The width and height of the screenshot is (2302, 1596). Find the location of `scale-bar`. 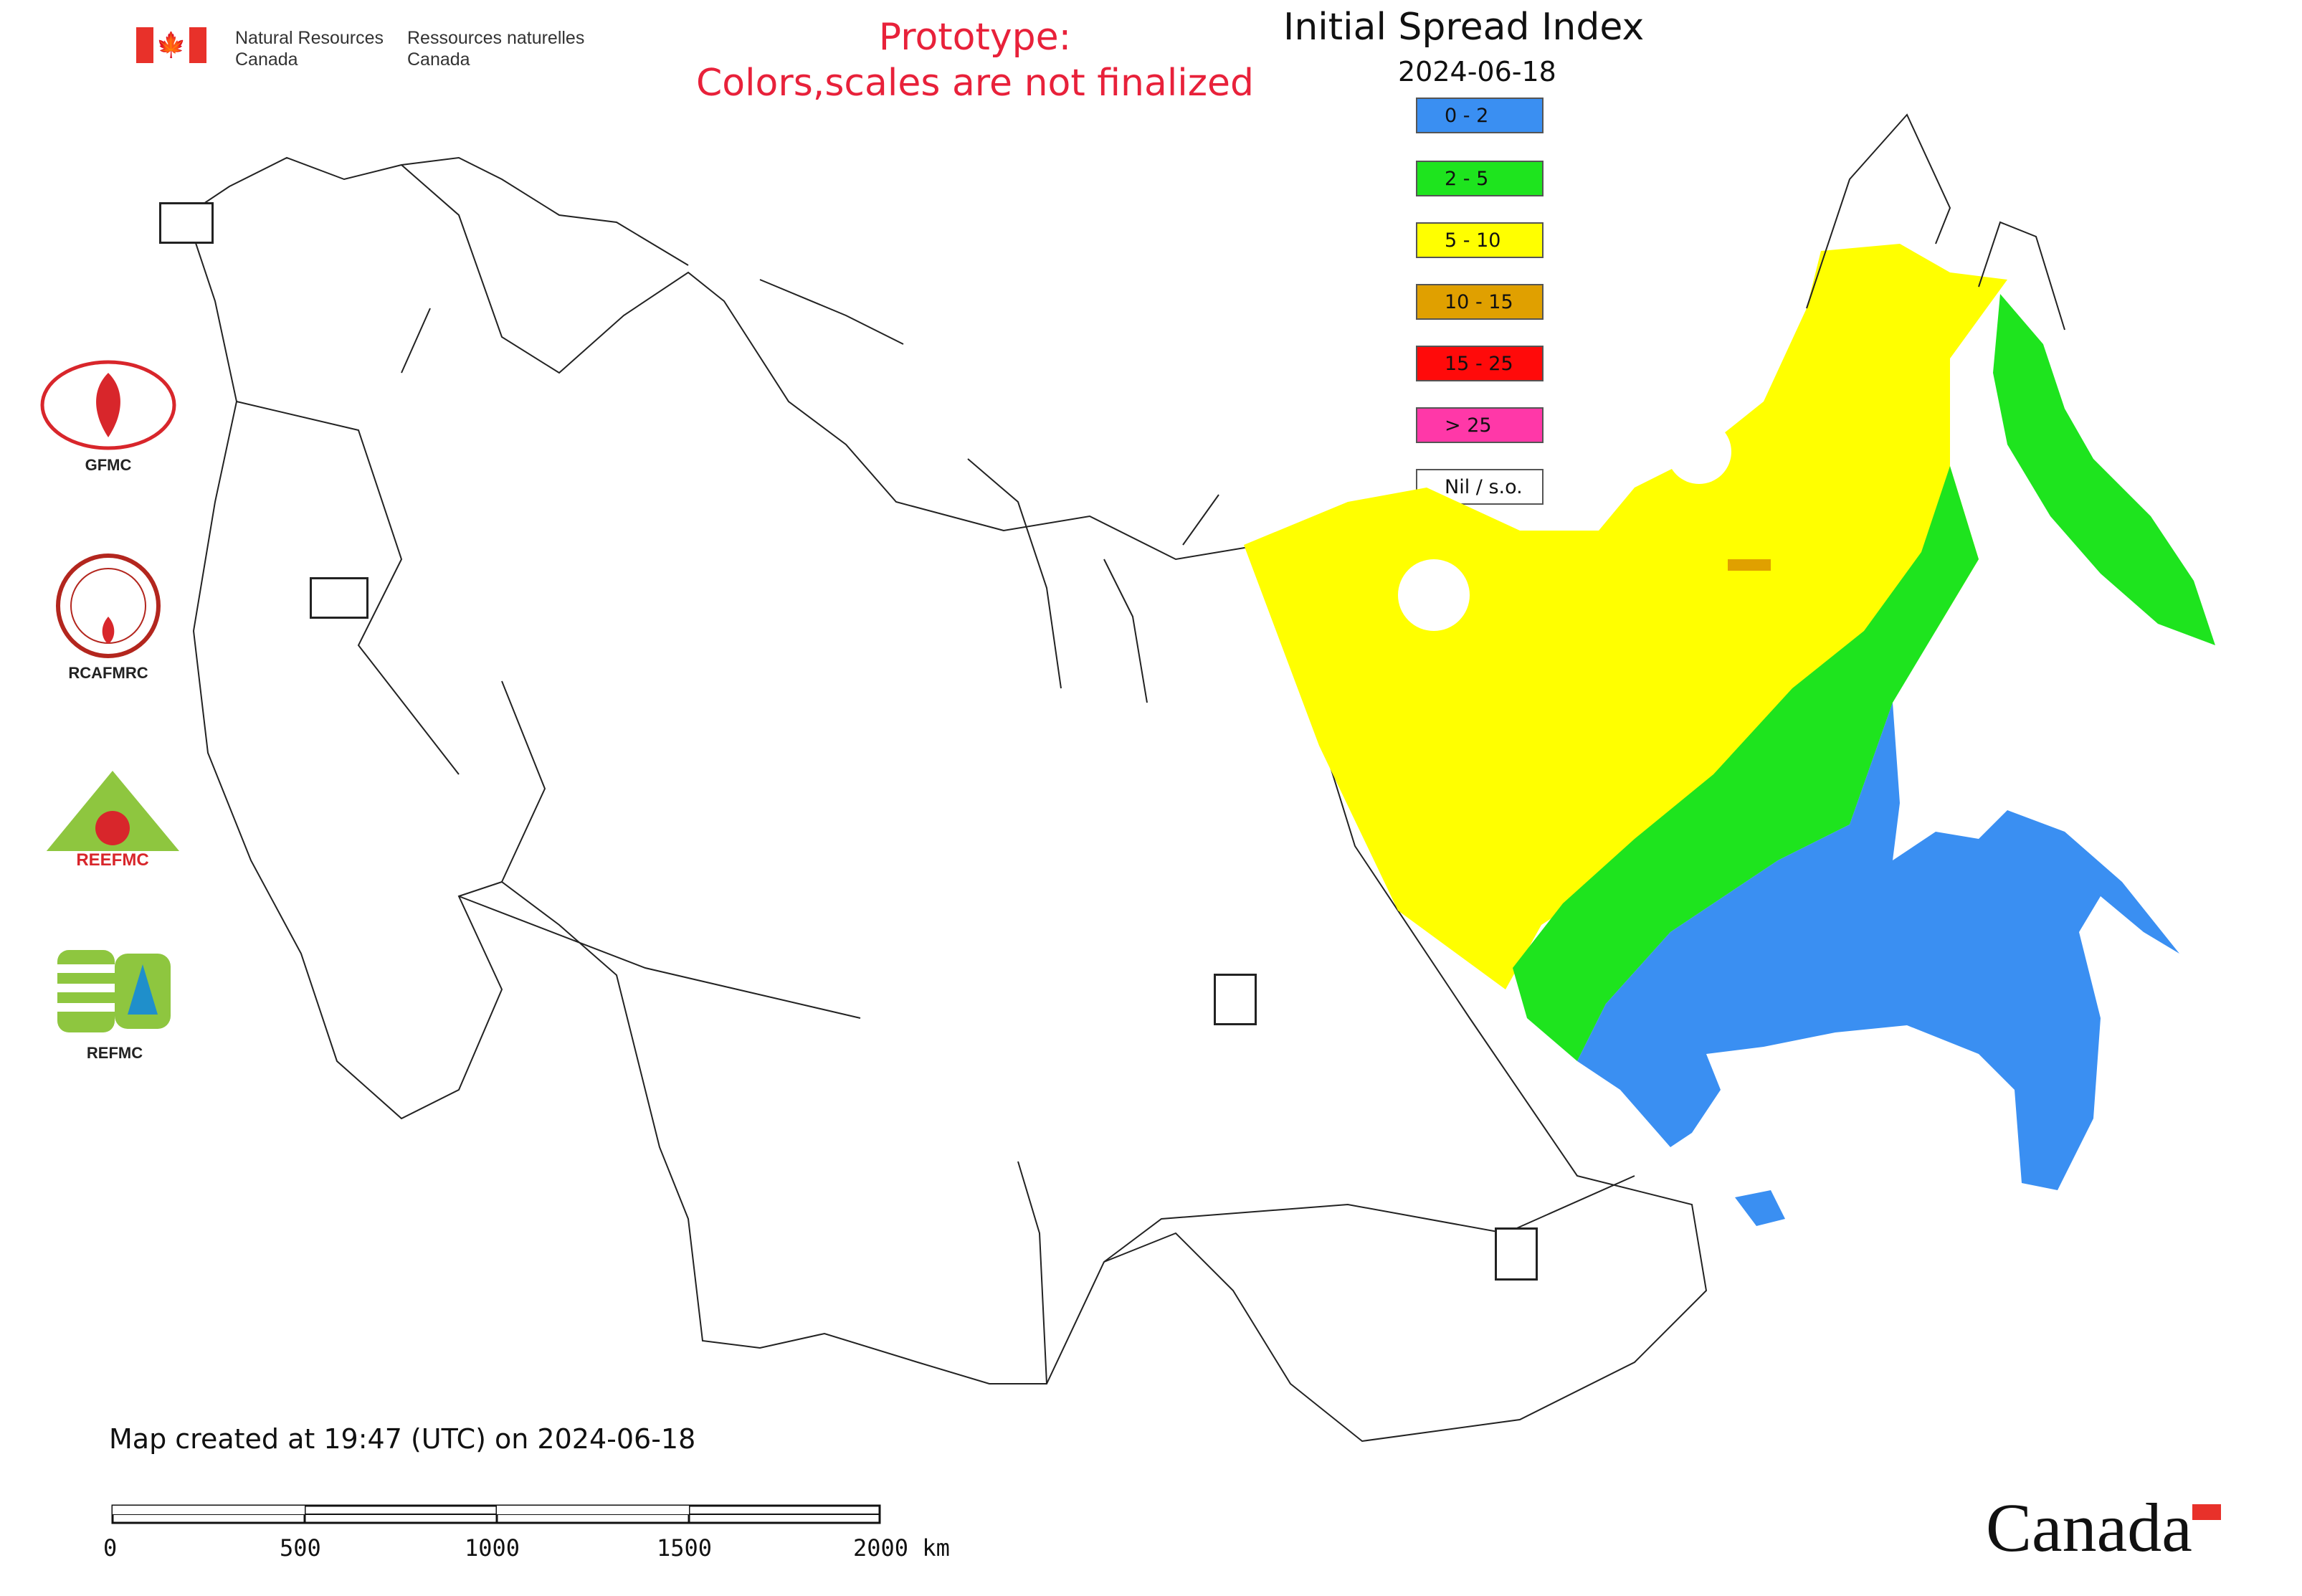

scale-bar is located at coordinates (496, 1514).